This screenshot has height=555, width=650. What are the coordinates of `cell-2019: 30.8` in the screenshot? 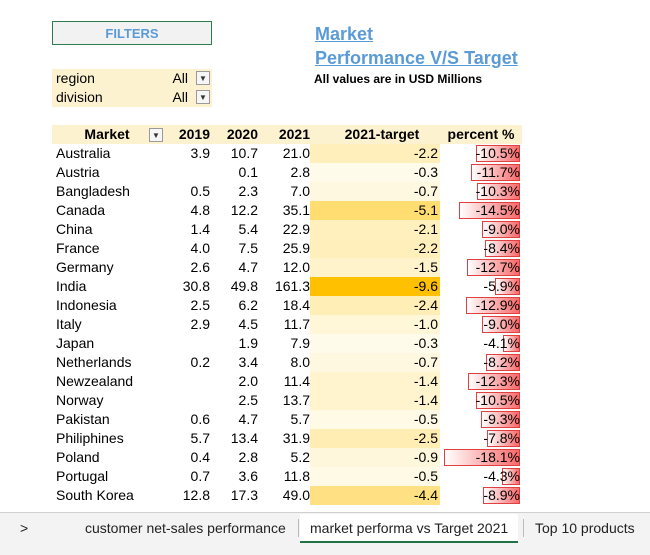 It's located at (196, 286).